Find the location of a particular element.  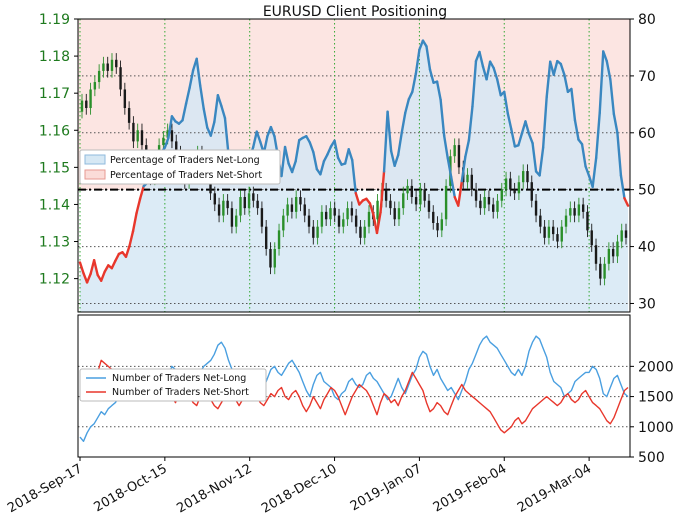

percent-tick-label: 30 is located at coordinates (647, 304).